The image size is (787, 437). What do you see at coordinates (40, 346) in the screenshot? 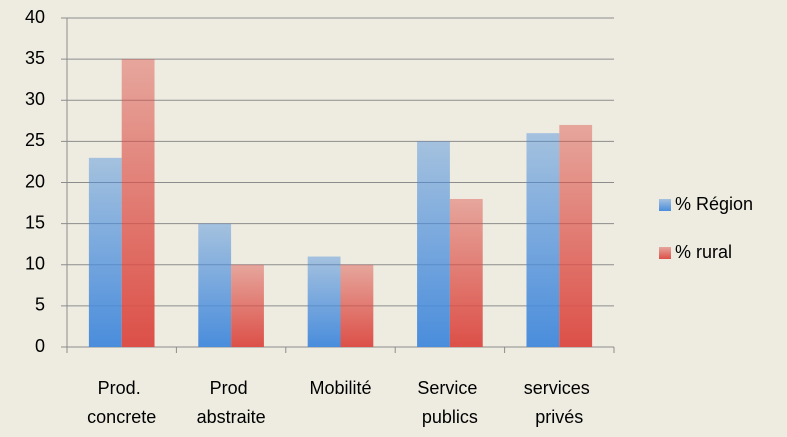
I see `y-tick-label: 0` at bounding box center [40, 346].